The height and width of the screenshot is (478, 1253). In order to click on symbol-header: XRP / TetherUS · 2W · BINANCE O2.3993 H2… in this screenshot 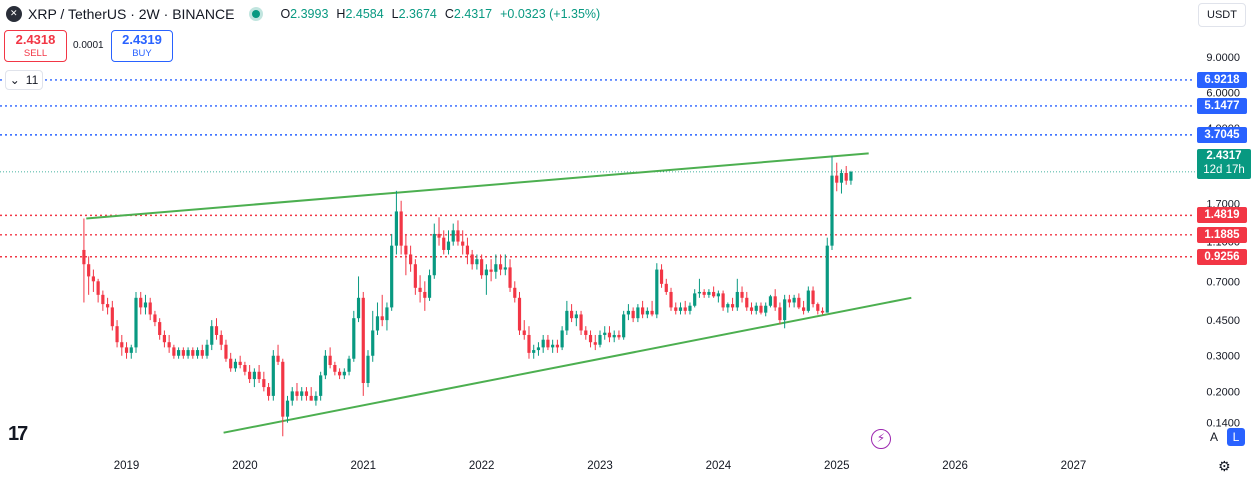, I will do `click(590, 14)`.